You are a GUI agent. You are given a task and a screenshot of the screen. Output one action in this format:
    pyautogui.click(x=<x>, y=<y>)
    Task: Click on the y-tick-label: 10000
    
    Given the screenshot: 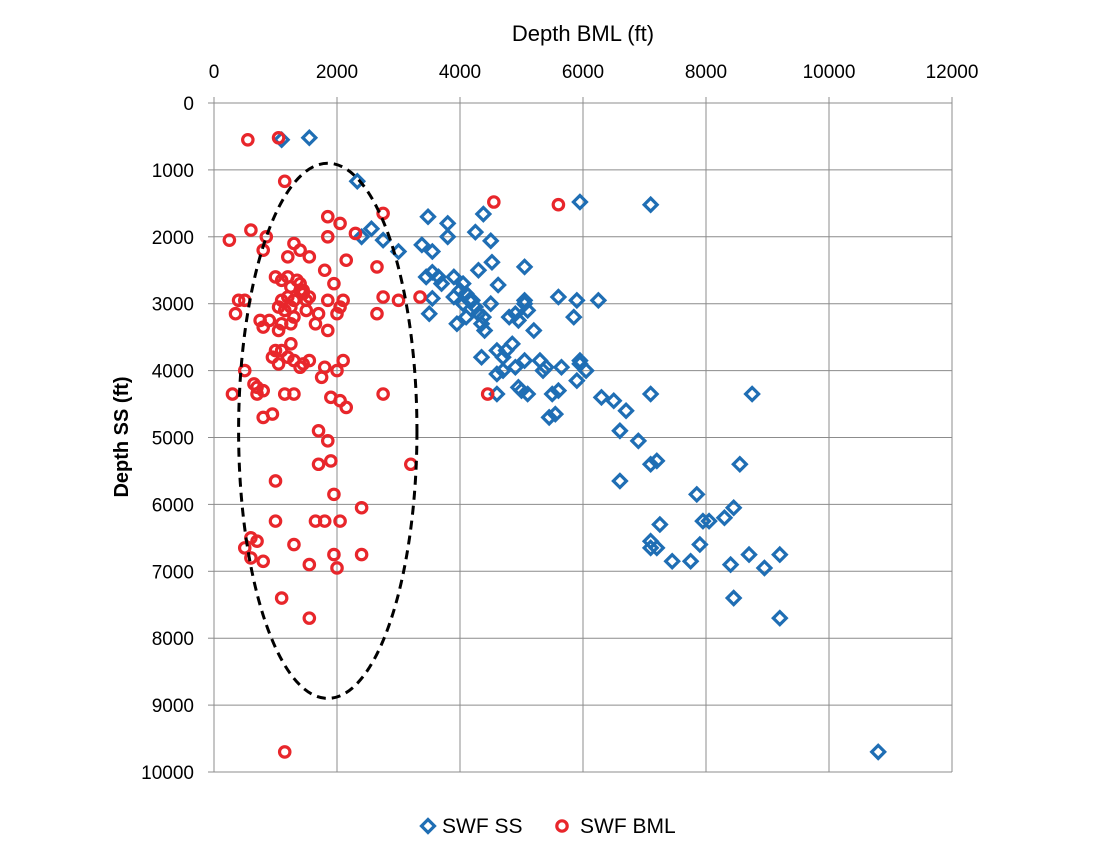 What is the action you would take?
    pyautogui.click(x=167, y=773)
    